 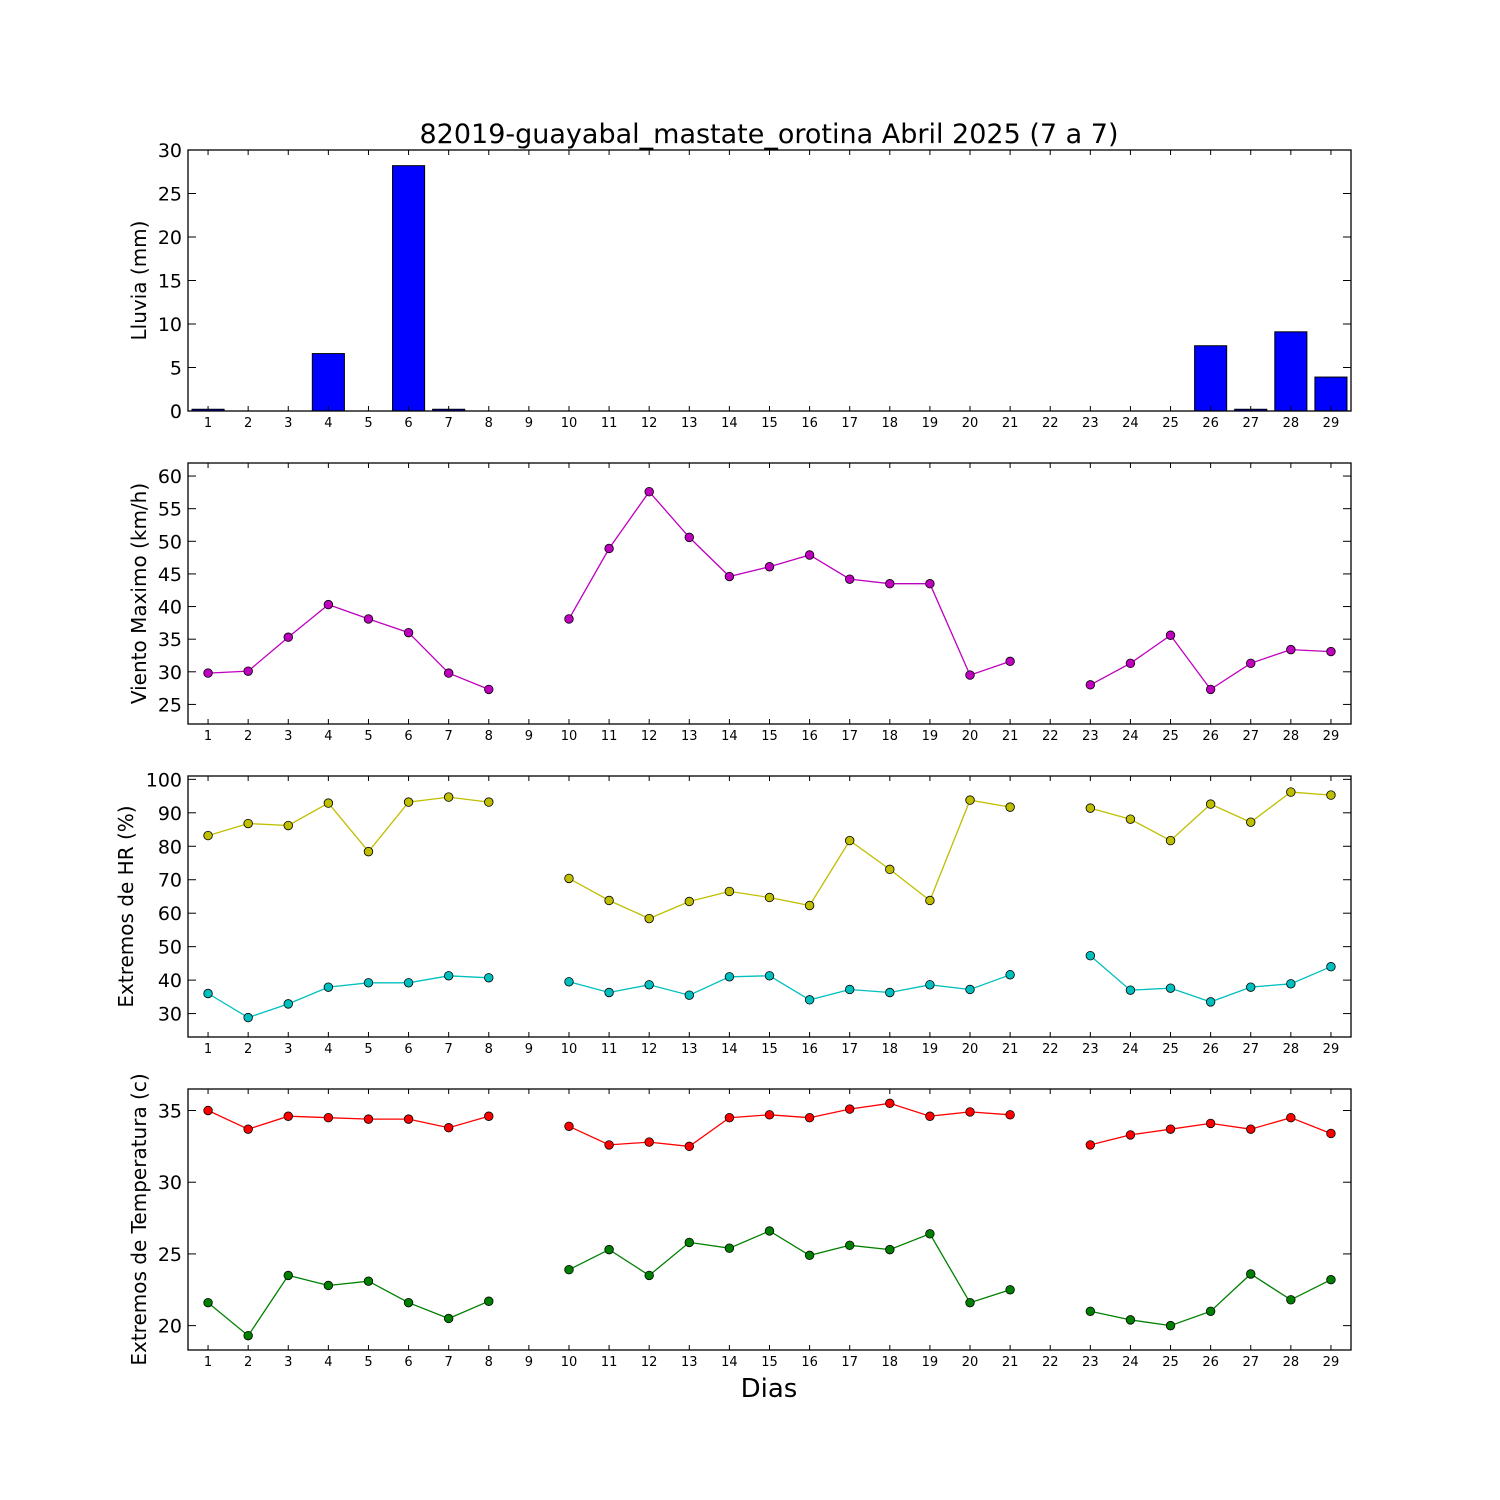 What do you see at coordinates (689, 736) in the screenshot?
I see `x-tick-label-wind-13: 13` at bounding box center [689, 736].